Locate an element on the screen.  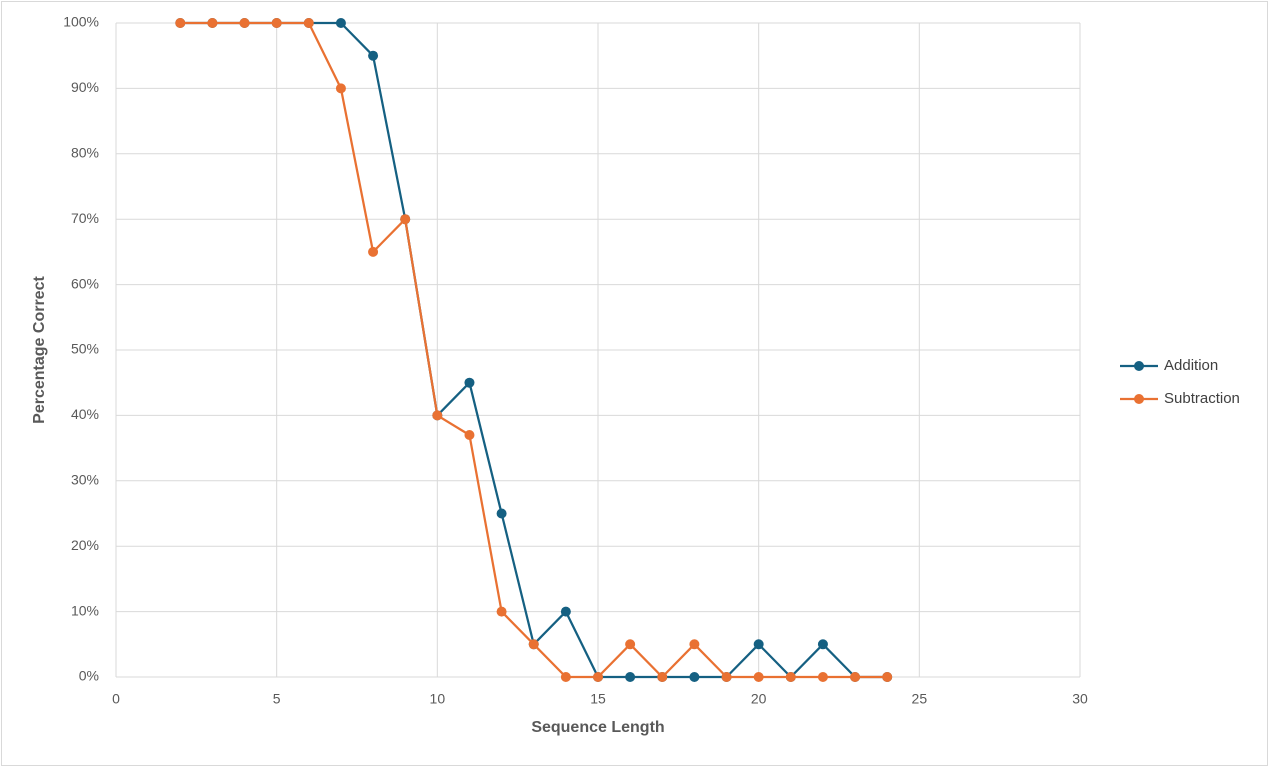
y-tick-label: 40% is located at coordinates (85, 414).